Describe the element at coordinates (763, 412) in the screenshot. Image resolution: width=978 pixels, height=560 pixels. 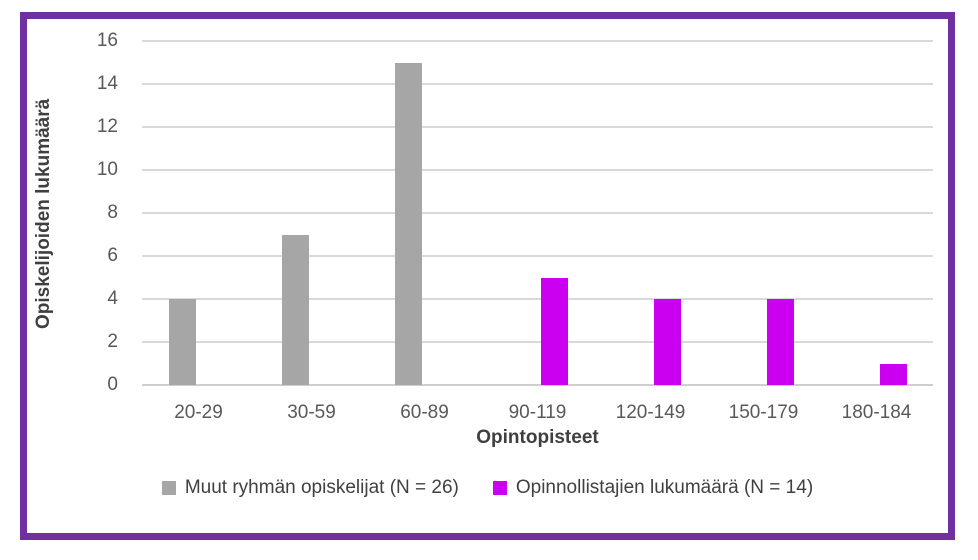
I see `x-category-label-150-179: 150-179` at that location.